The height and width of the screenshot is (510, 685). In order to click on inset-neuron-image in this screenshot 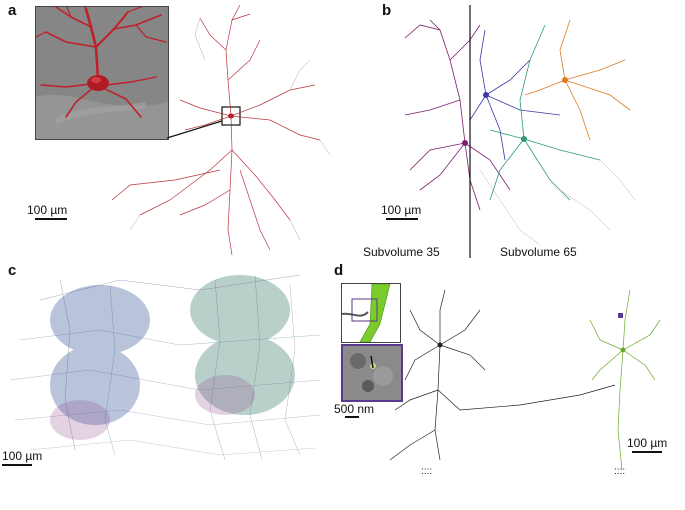, I will do `click(102, 73)`.